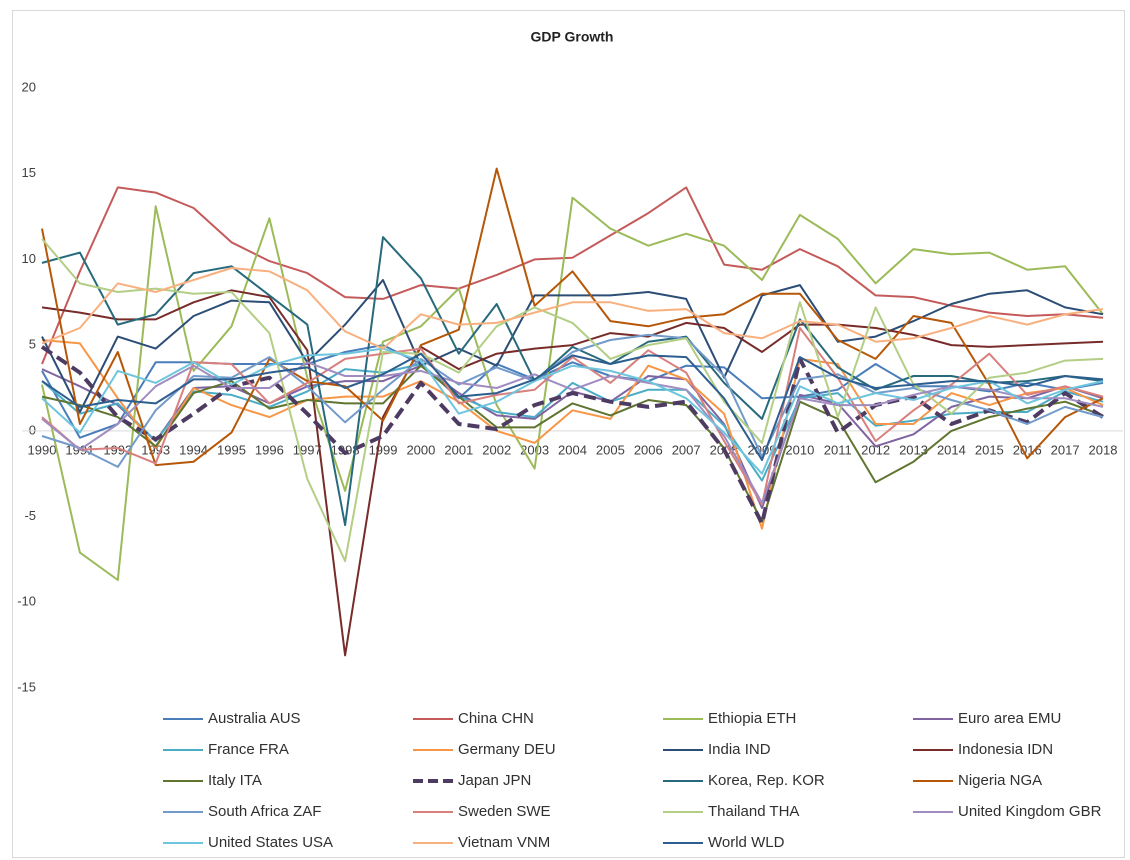  I want to click on x-tick-label: 2006, so click(648, 449).